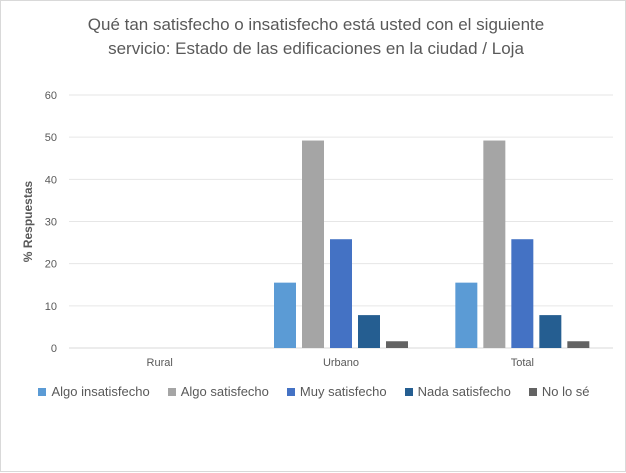 The image size is (626, 473). What do you see at coordinates (160, 363) in the screenshot?
I see `x-tick-label: Rural` at bounding box center [160, 363].